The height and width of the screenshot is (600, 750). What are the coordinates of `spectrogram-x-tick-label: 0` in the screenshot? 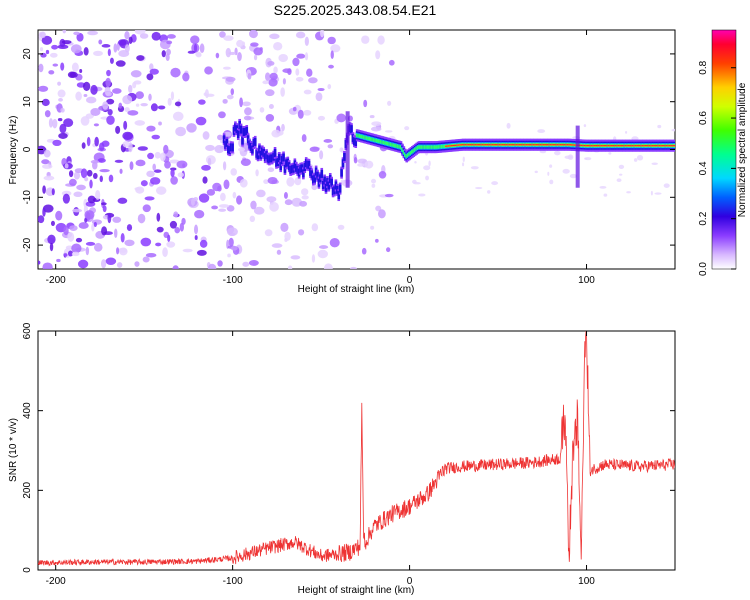 It's located at (410, 280).